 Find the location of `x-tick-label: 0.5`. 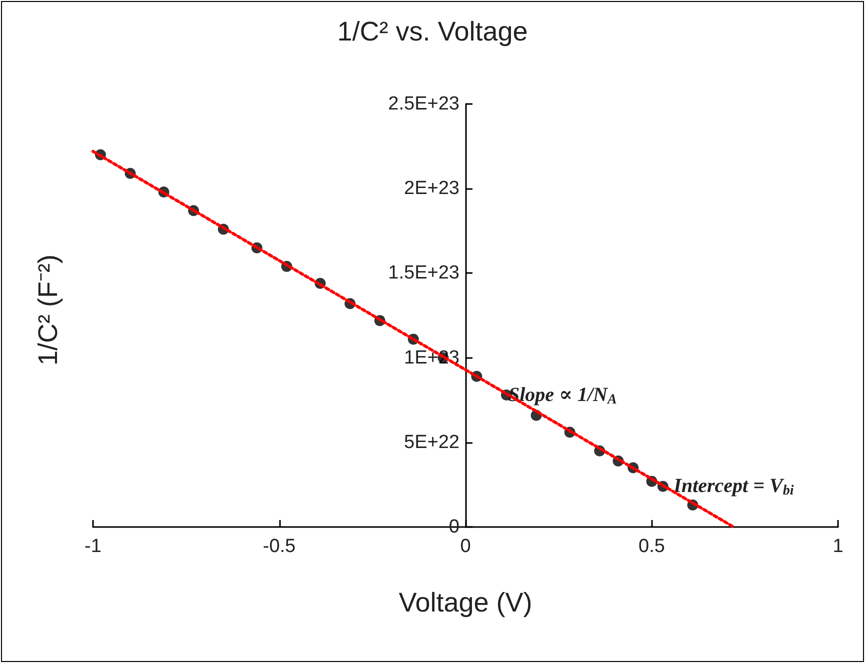

x-tick-label: 0.5 is located at coordinates (651, 546).